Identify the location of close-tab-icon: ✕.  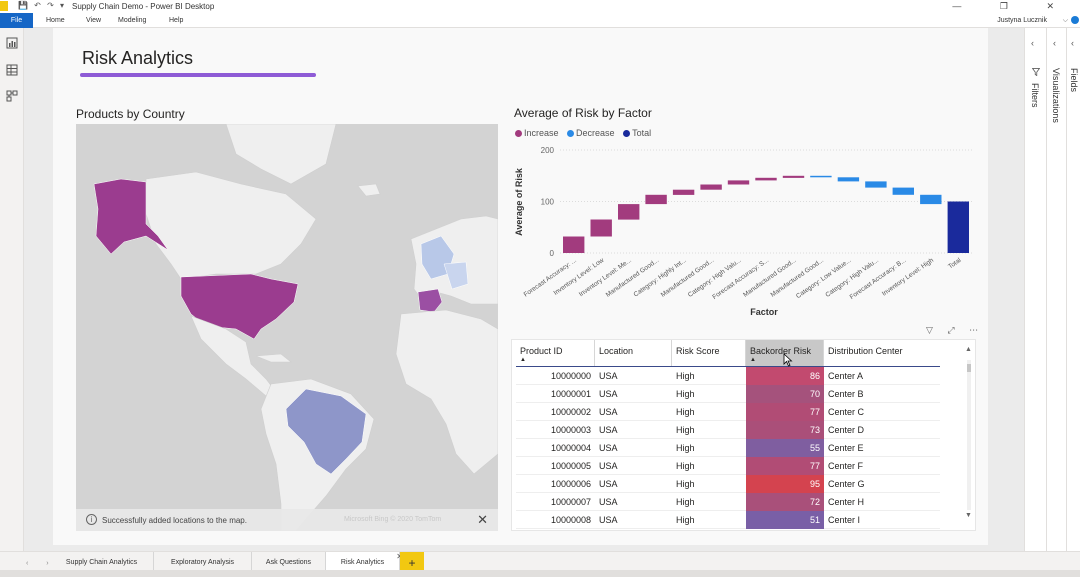
(399, 557).